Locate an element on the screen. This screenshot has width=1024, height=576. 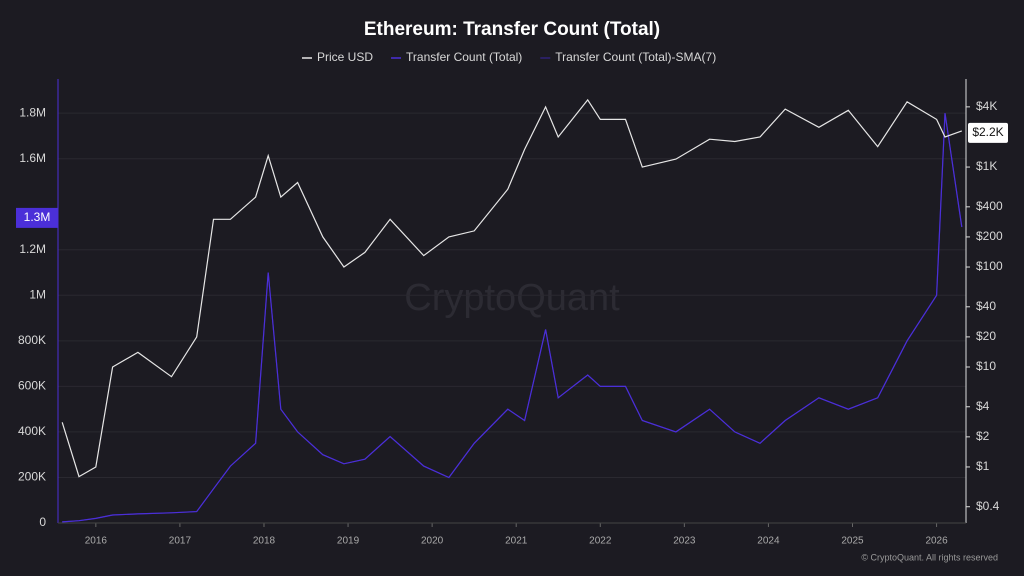
watermark: CryptoQuant is located at coordinates (512, 298).